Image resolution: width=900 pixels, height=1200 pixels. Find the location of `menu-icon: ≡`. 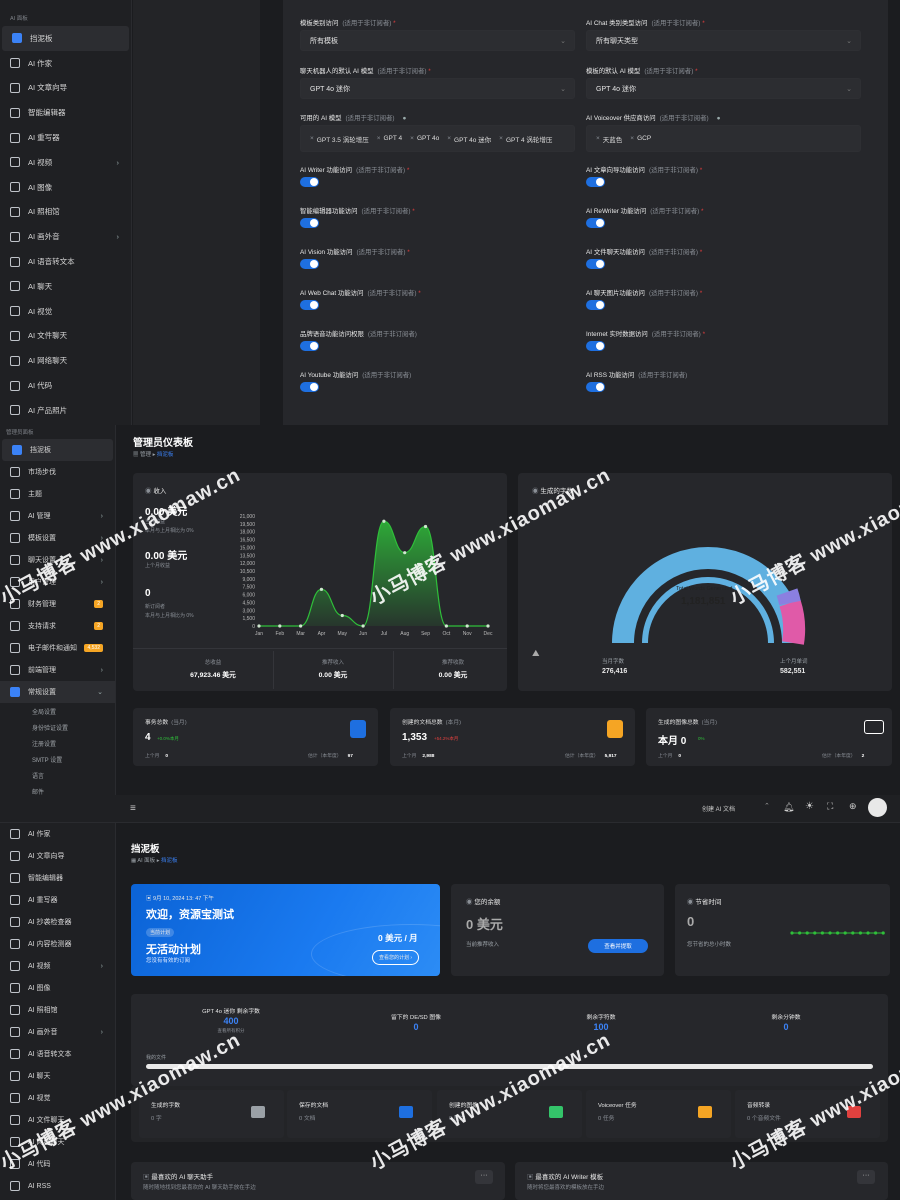

menu-icon: ≡ is located at coordinates (133, 808).